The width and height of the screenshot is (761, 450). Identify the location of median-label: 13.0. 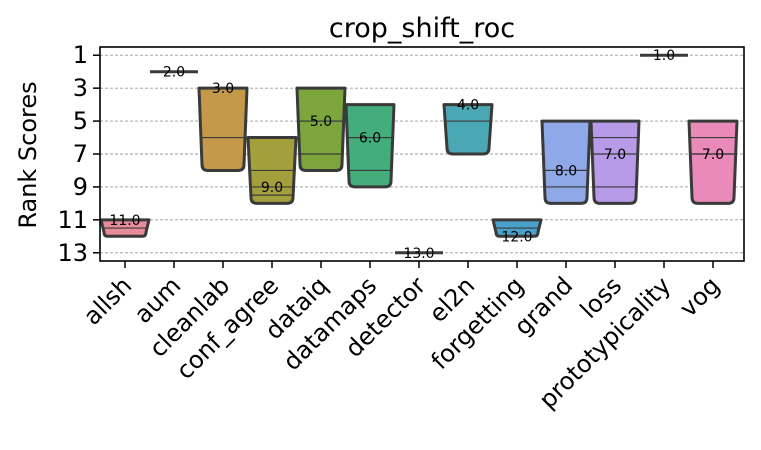
(418, 254).